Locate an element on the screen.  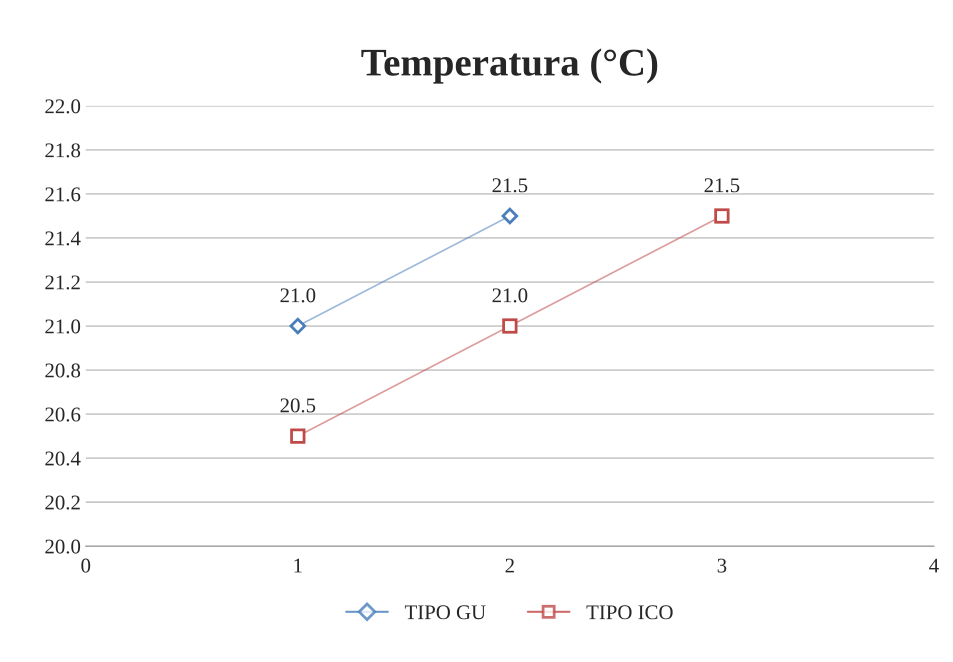
data-label: 20.5 is located at coordinates (298, 405).